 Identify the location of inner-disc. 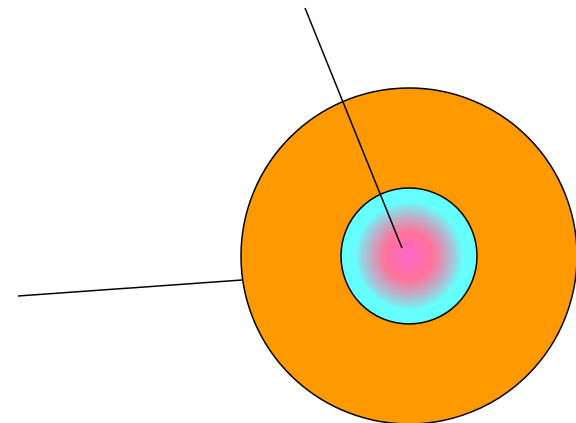
(409, 256).